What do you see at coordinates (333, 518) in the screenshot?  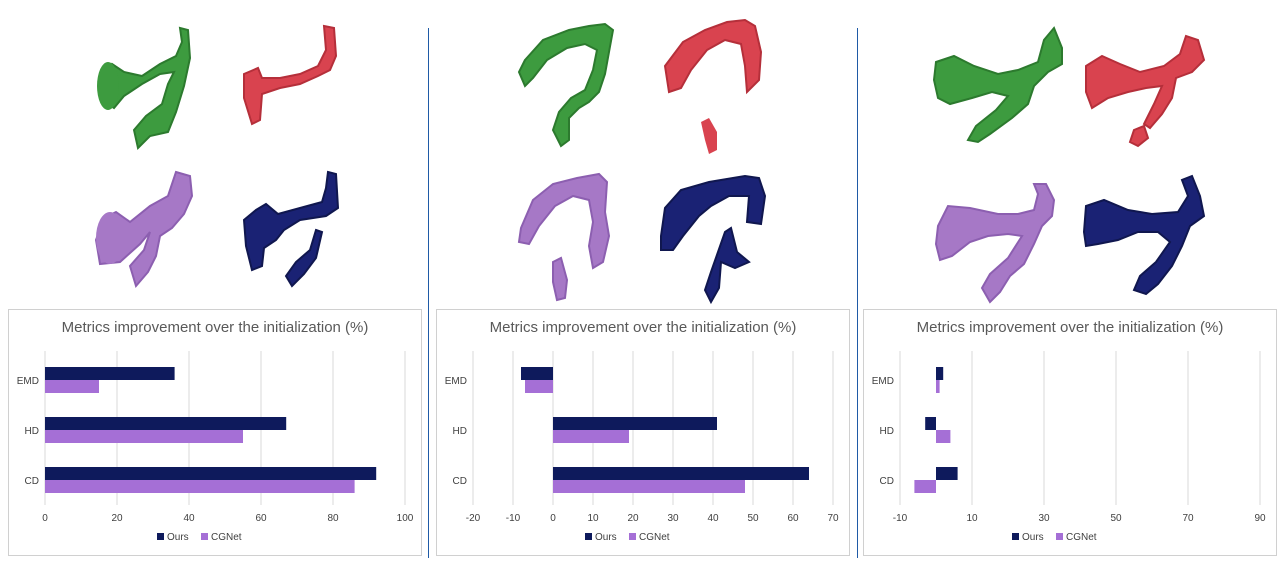 I see `x-tick-label: 80` at bounding box center [333, 518].